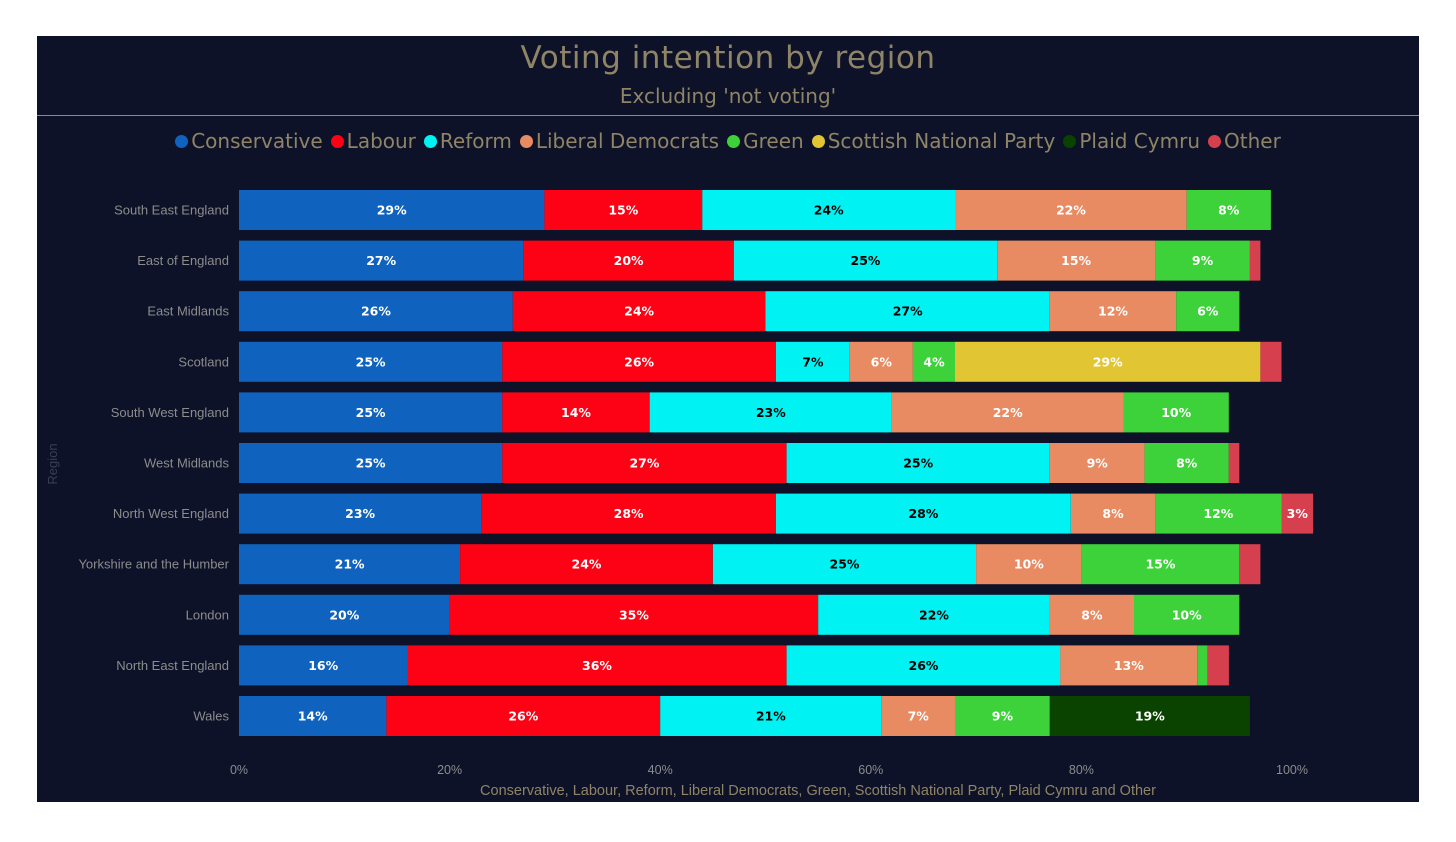 This screenshot has width=1456, height=842. I want to click on x-tick-label: 100%, so click(1292, 770).